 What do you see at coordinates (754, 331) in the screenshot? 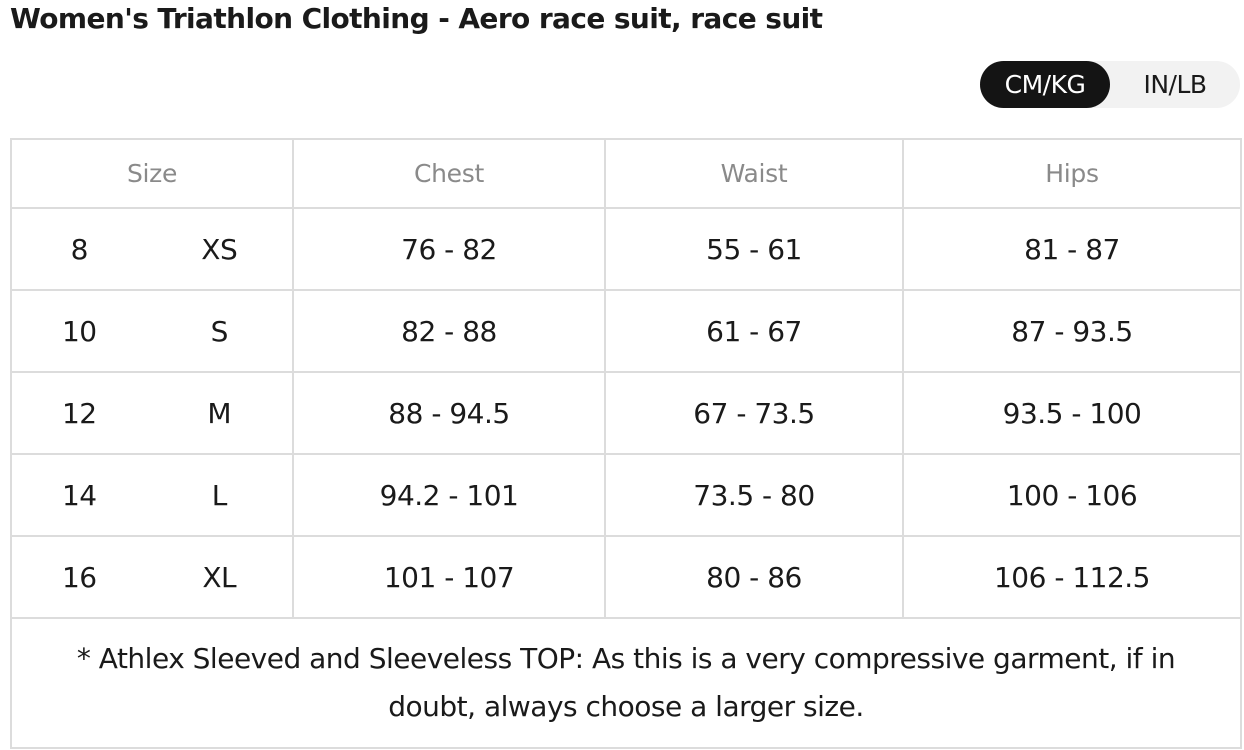
I see `waist-cell: 61 - 67` at bounding box center [754, 331].